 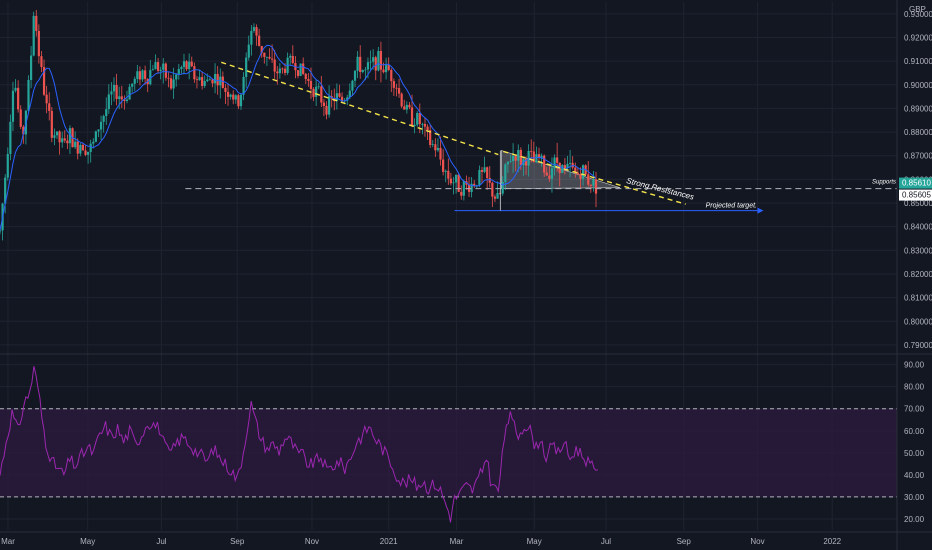 I want to click on projected-target-arrow-icon, so click(x=760, y=210).